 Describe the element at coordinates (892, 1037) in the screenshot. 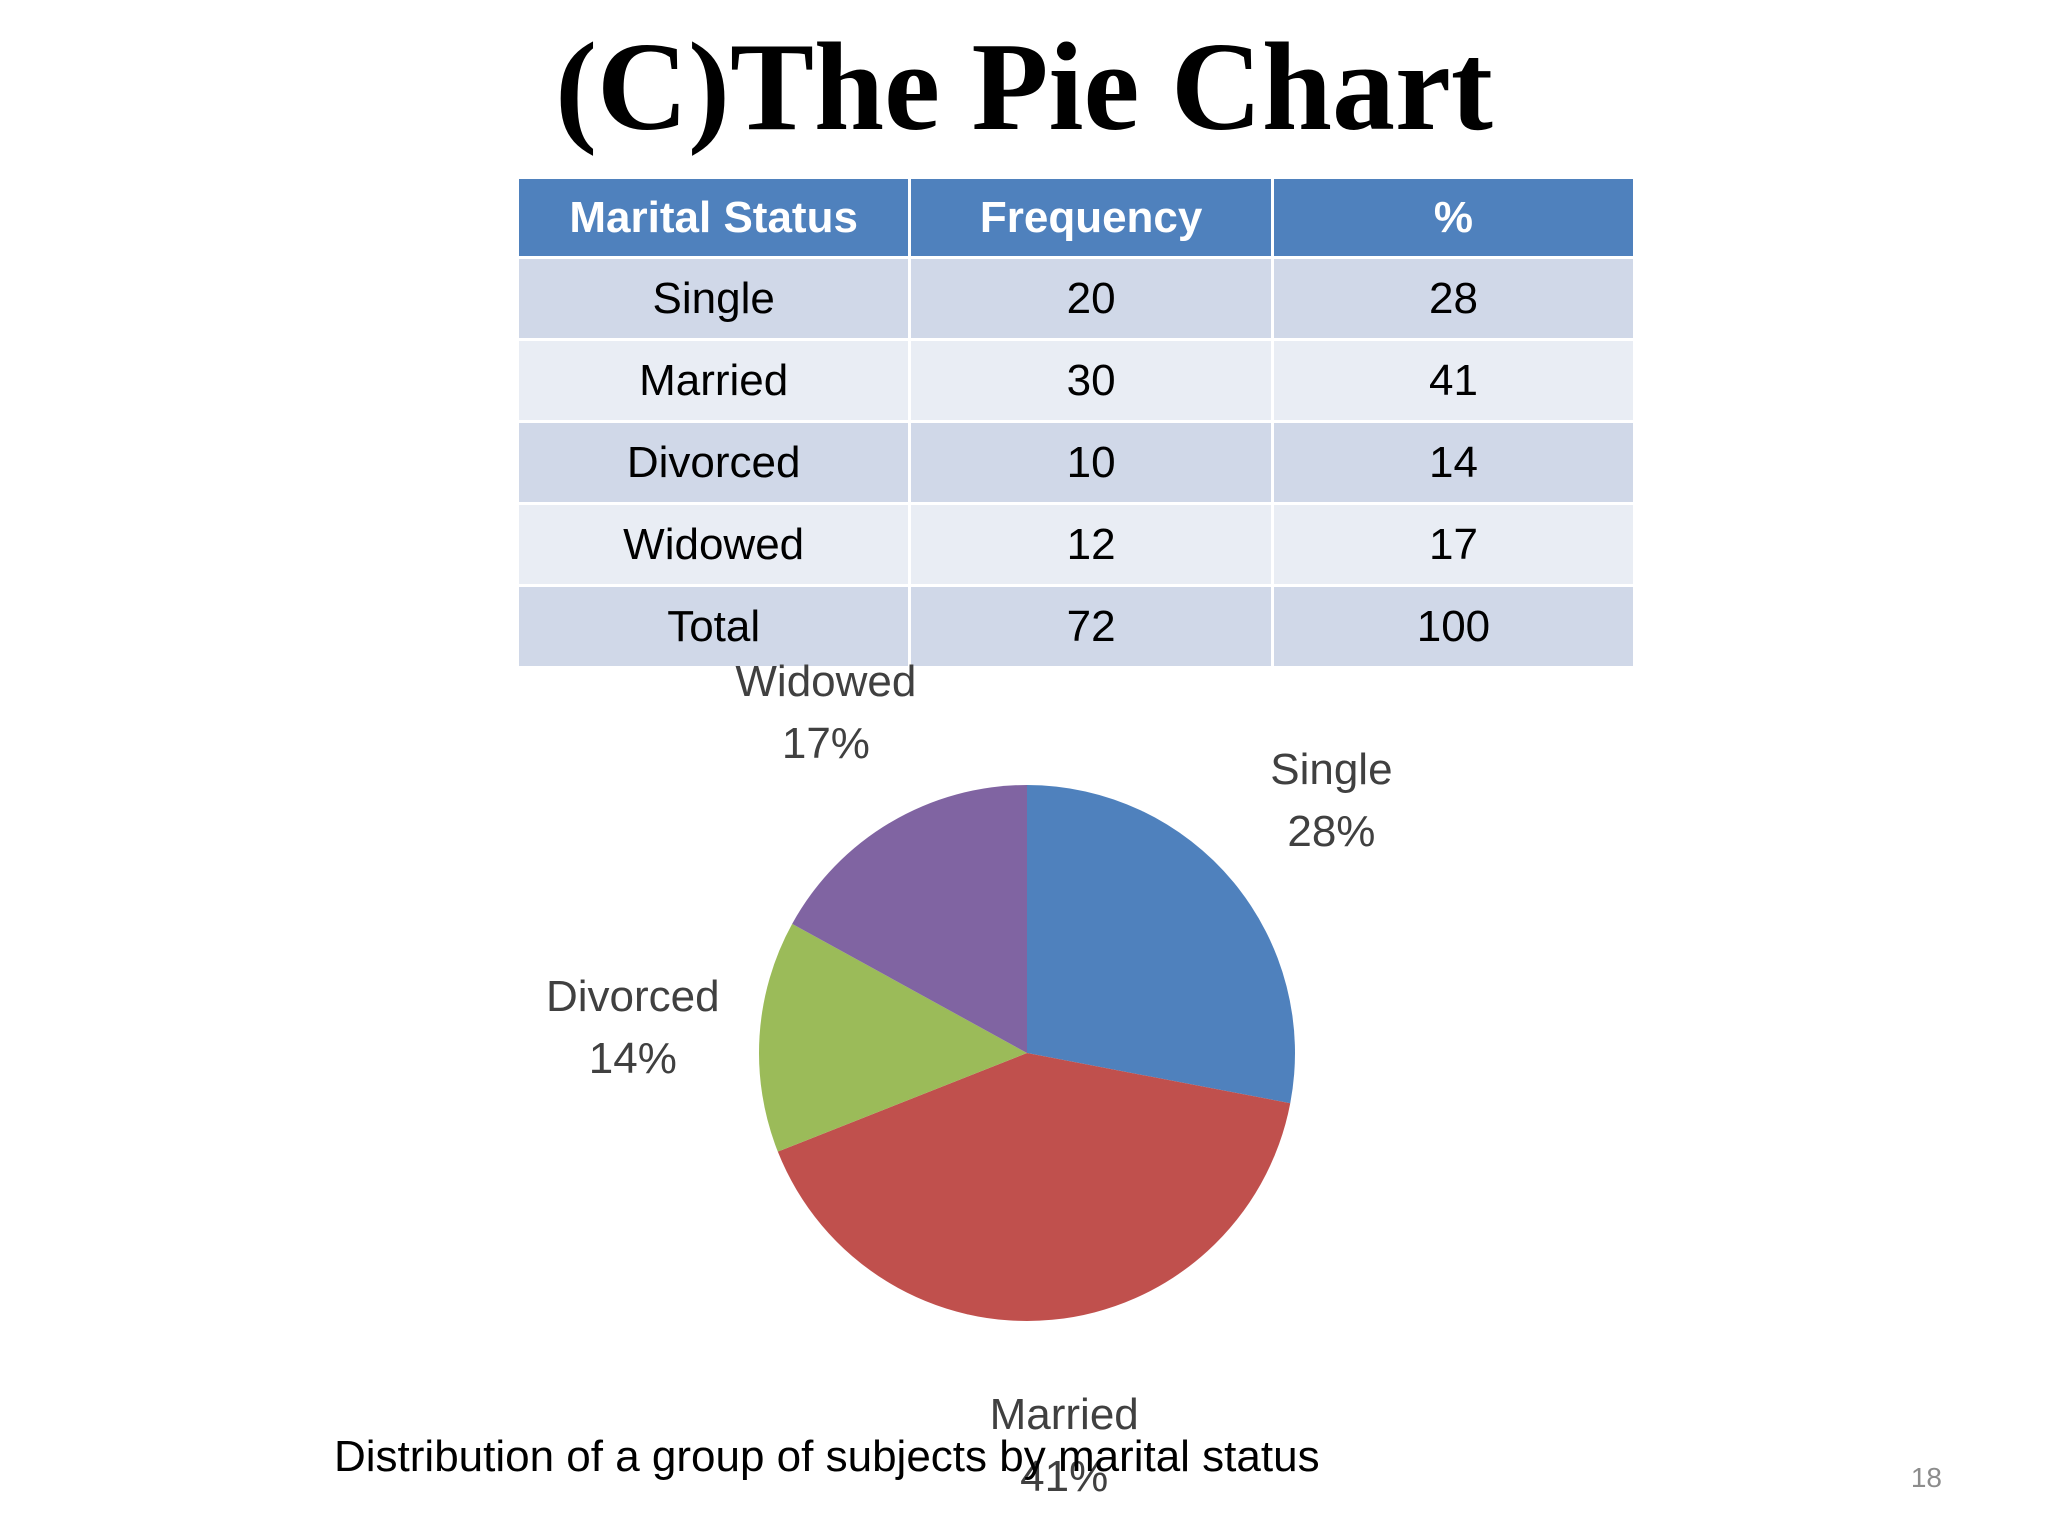

I see `pie-slice-divorced` at that location.